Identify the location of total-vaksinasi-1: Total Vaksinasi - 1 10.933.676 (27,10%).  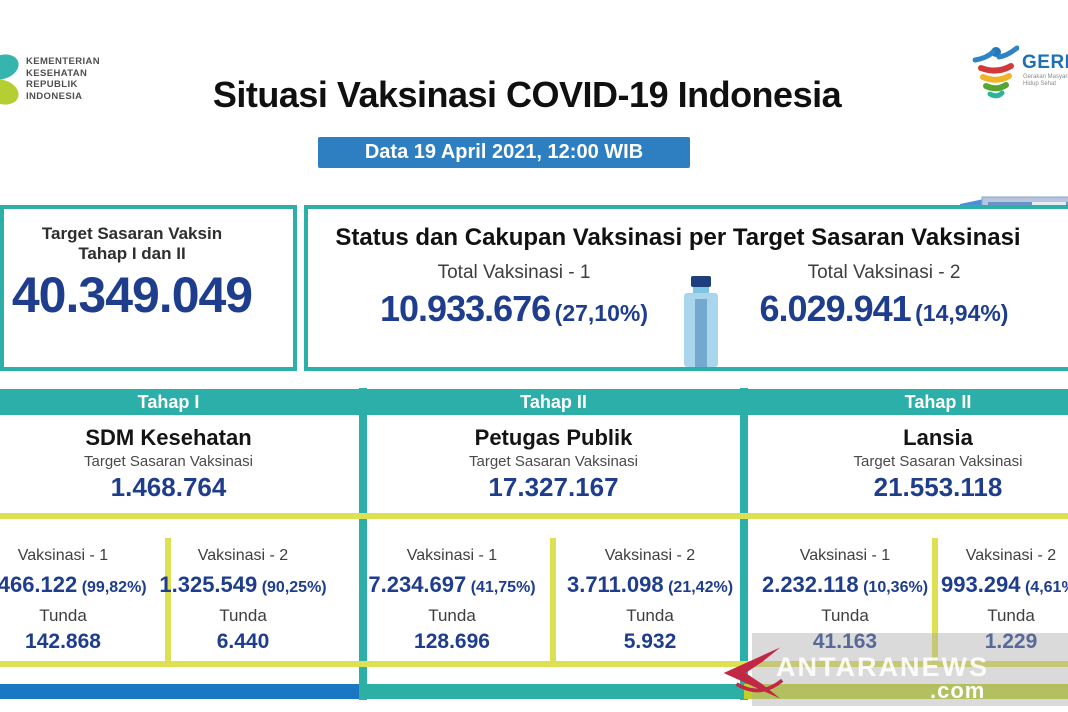
(514, 296).